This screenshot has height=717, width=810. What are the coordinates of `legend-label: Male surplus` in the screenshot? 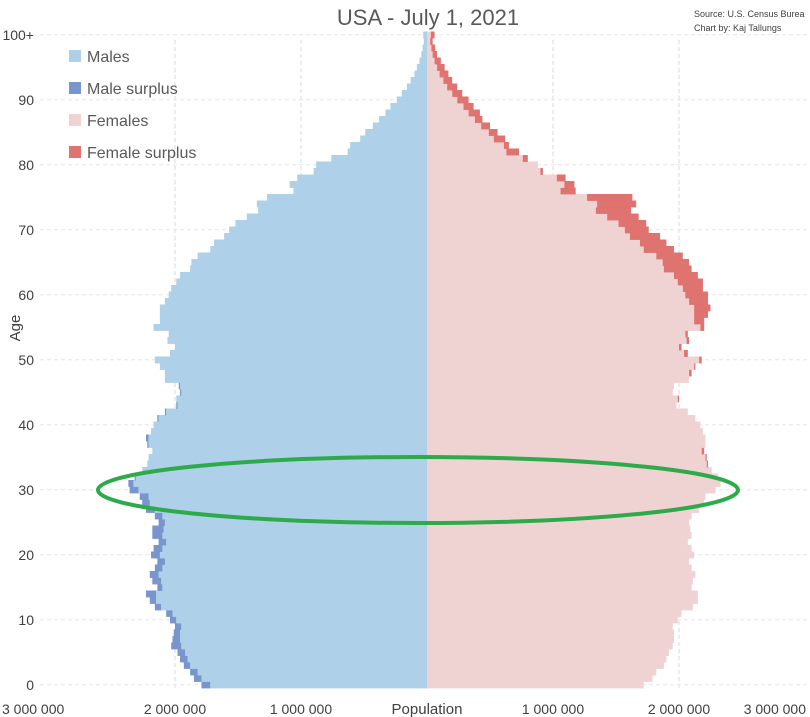 It's located at (132, 89).